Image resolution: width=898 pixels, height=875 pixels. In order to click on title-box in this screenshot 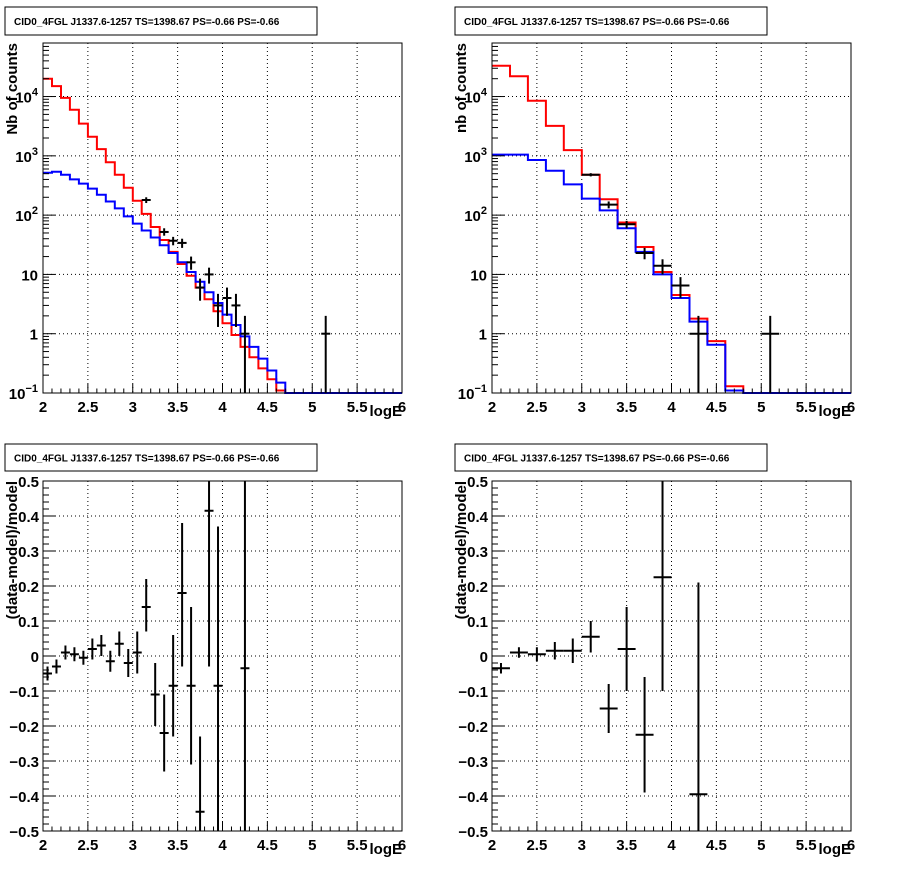, I will do `click(161, 21)`.